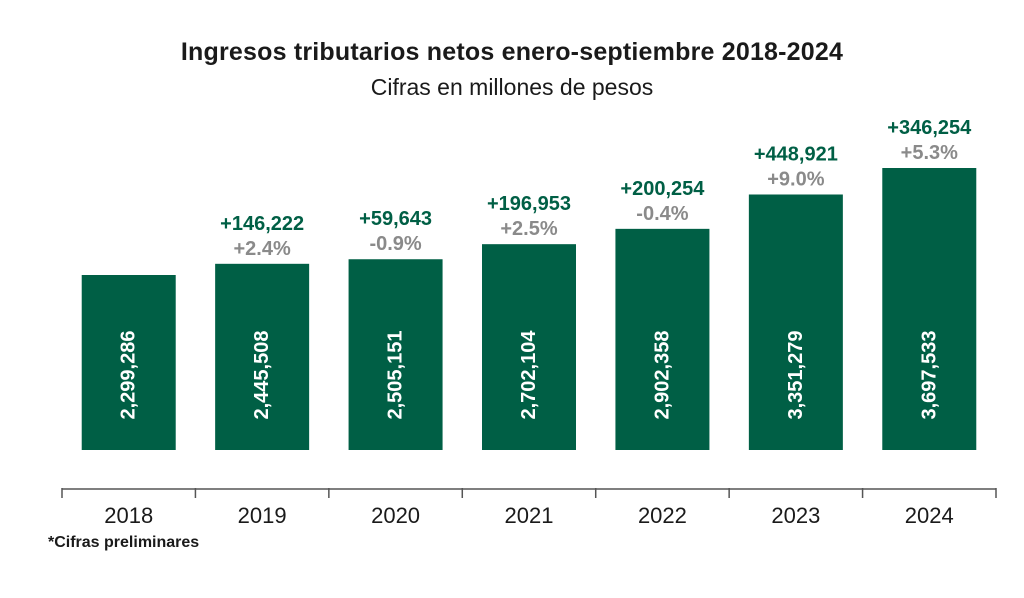 This screenshot has height=598, width=1024. I want to click on bar-2021, so click(529, 347).